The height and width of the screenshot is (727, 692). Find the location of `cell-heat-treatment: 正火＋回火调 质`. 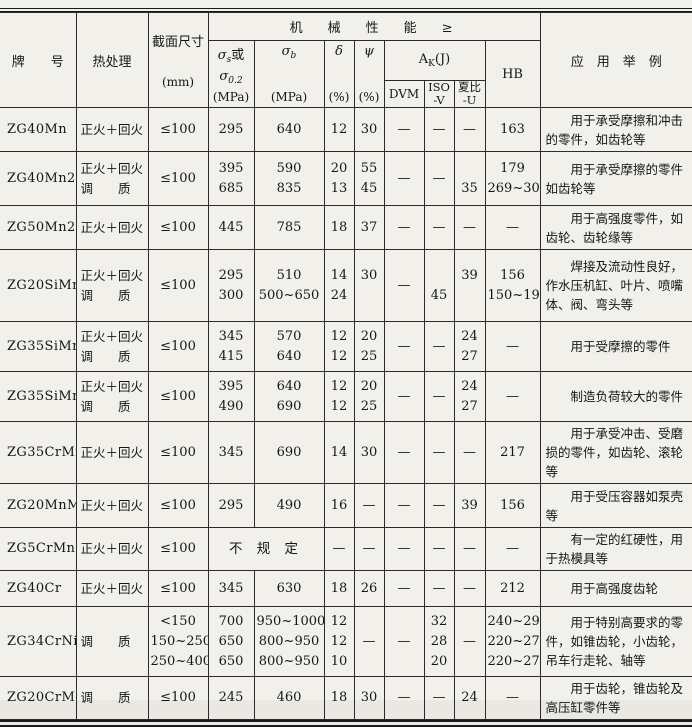

cell-heat-treatment: 正火＋回火调 质 is located at coordinates (112, 396).